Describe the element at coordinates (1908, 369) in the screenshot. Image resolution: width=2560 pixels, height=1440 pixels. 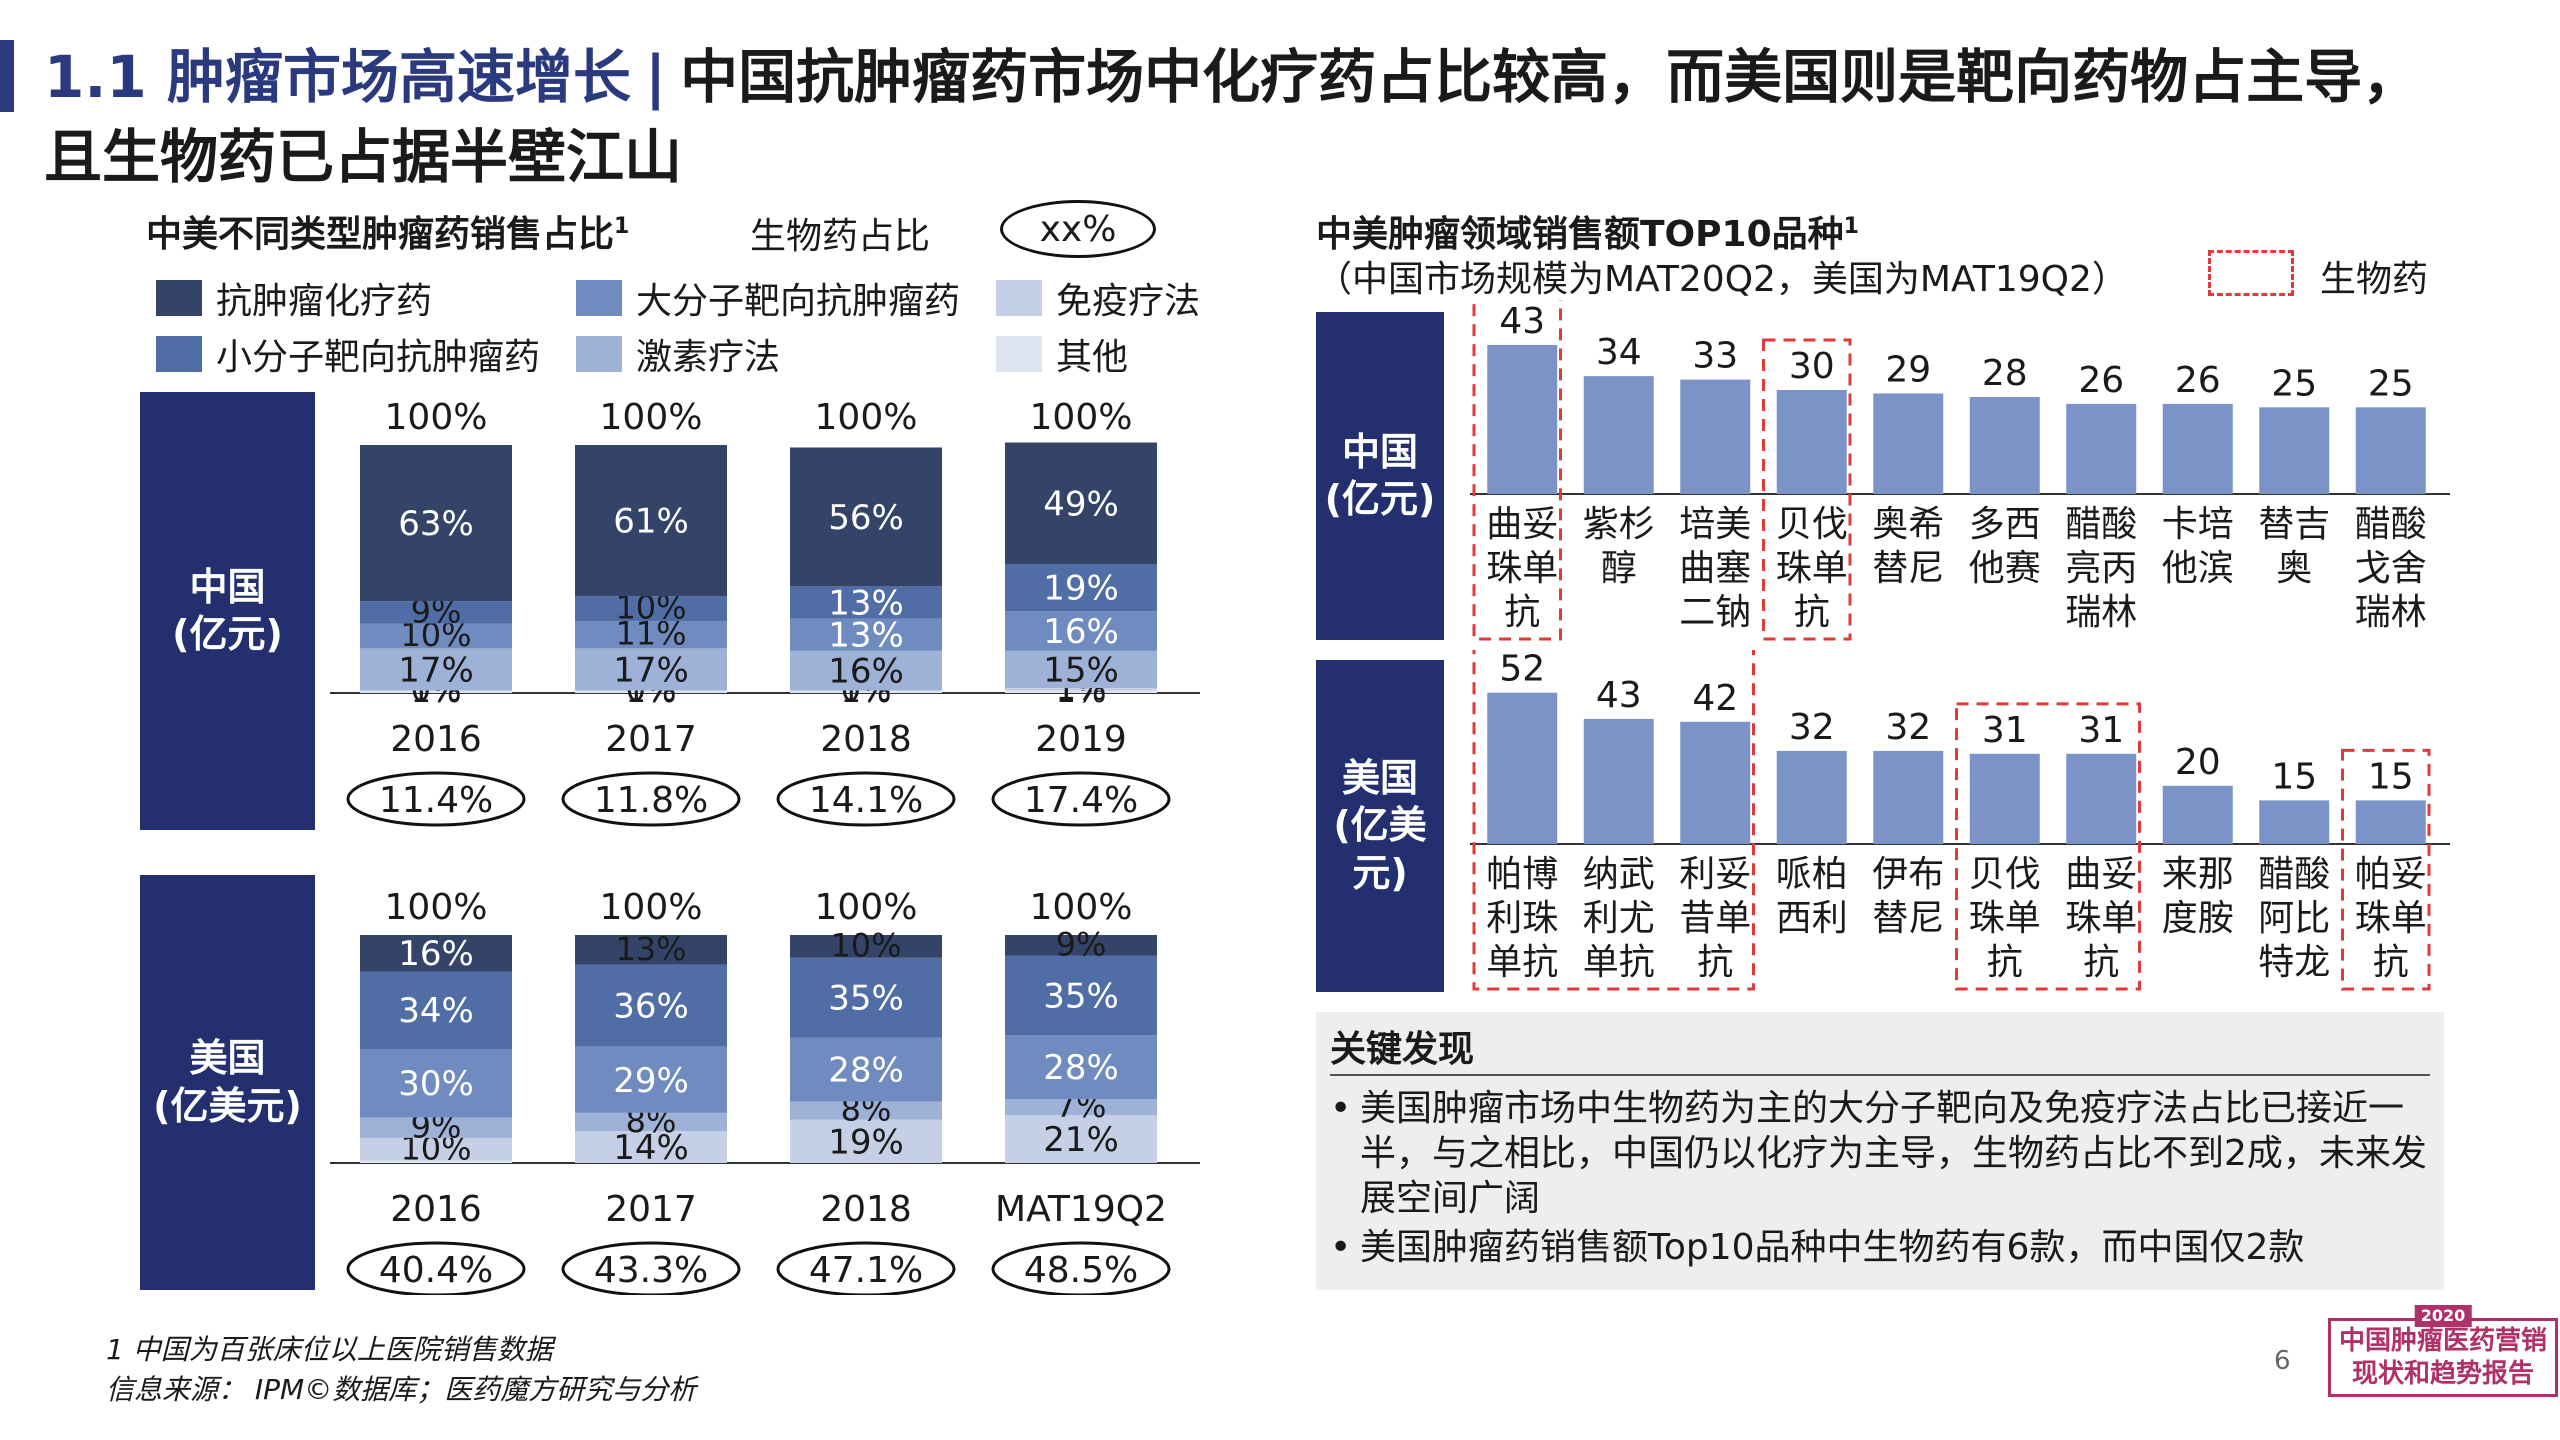
I see `data-label: 29` at that location.